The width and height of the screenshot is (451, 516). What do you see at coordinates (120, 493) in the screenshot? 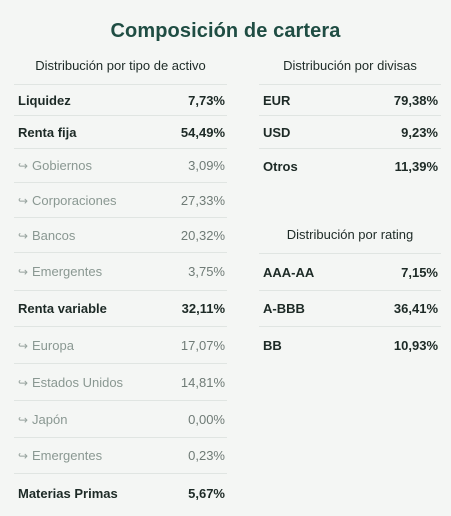
I see `table-row: Materias Primas 5,67%` at bounding box center [120, 493].